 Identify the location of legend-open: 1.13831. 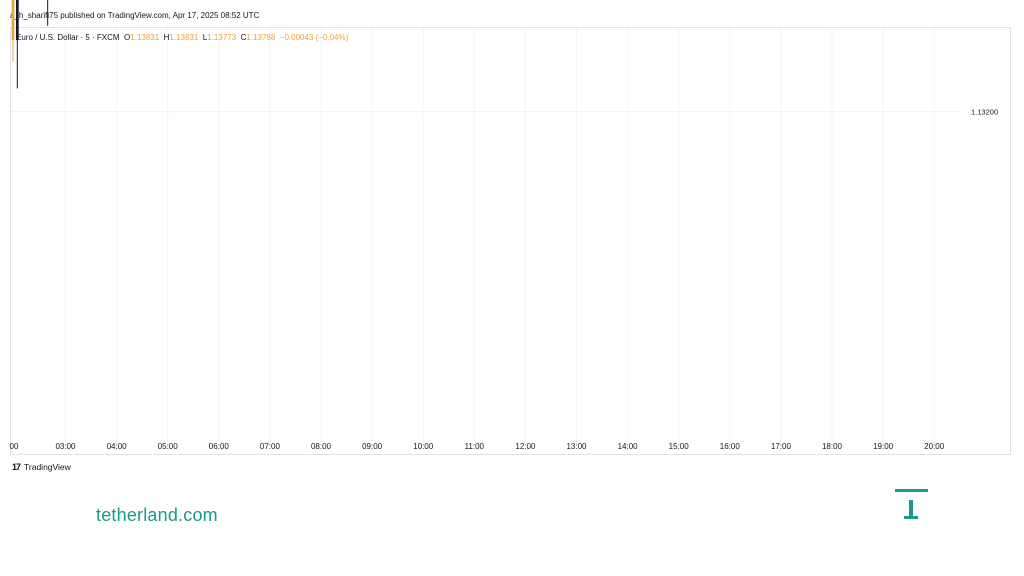
(145, 37).